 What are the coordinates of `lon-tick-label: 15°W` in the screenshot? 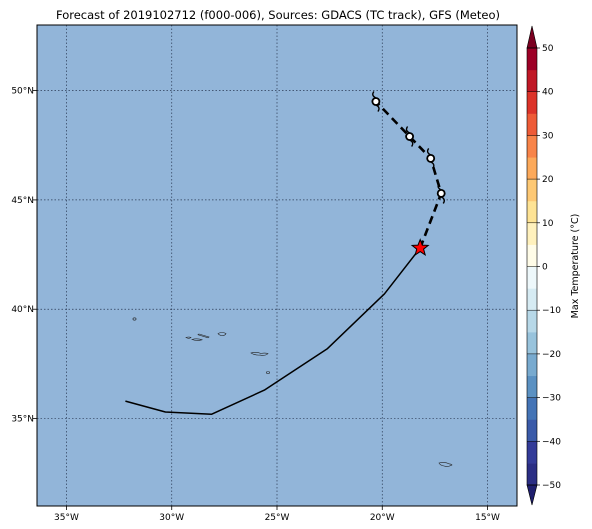 It's located at (487, 518).